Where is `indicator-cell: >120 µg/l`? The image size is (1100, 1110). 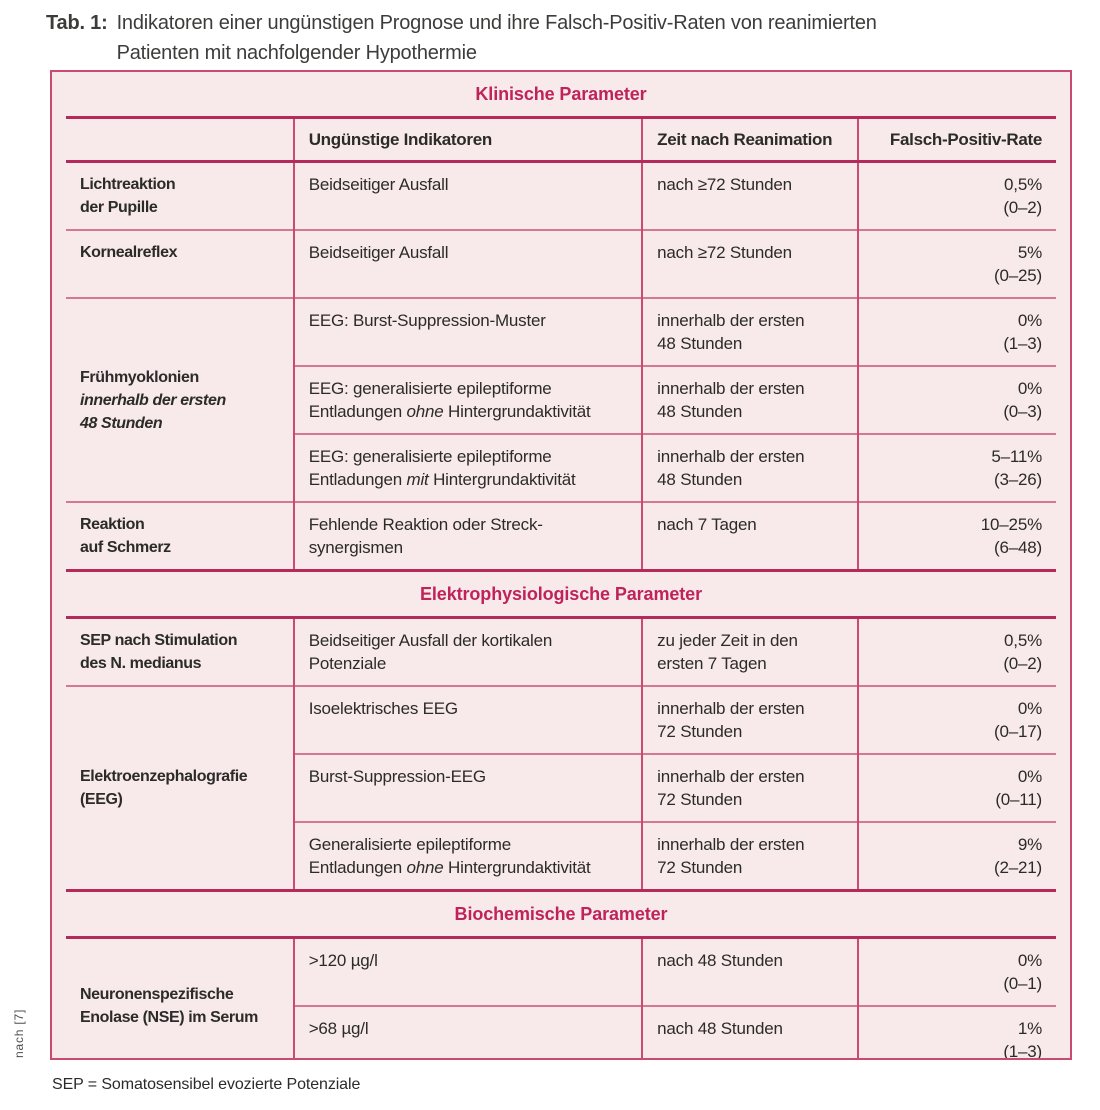 indicator-cell: >120 µg/l is located at coordinates (467, 971).